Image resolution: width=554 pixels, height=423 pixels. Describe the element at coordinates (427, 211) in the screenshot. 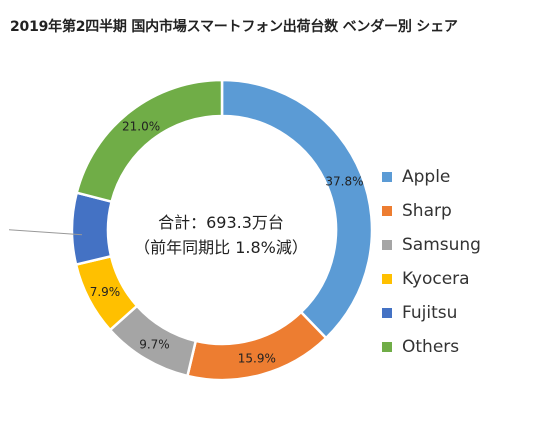

I see `legend-label-sharp: Sharp` at that location.